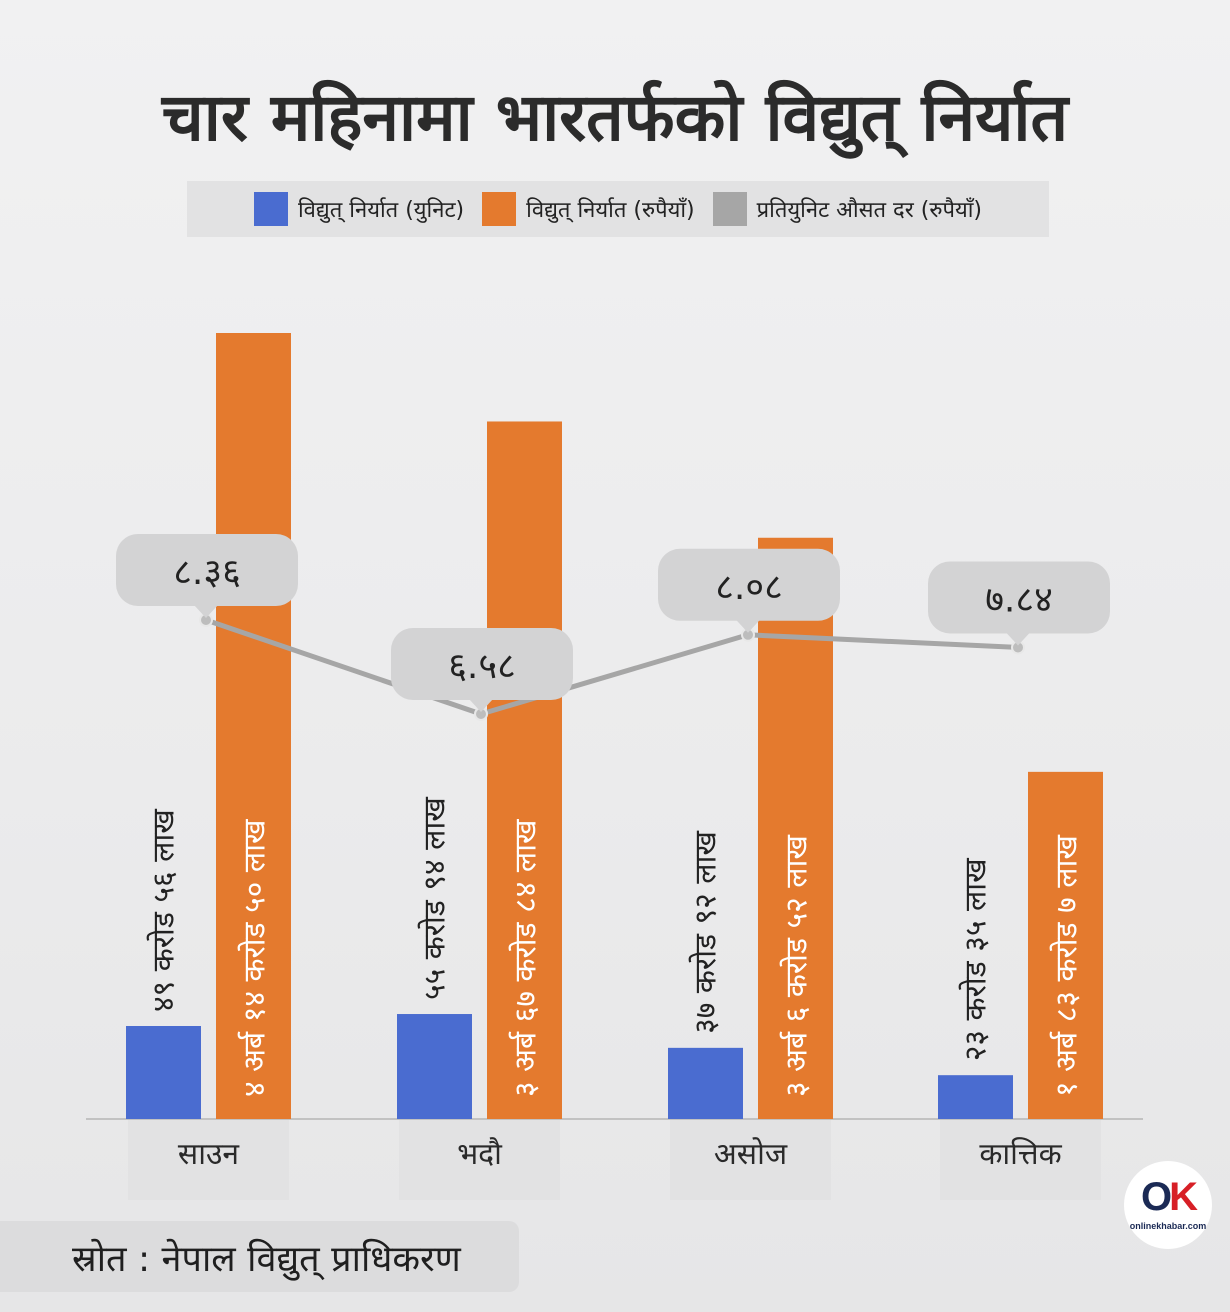 This screenshot has width=1230, height=1312. Describe the element at coordinates (435, 898) in the screenshot. I see `data-label-units: ५५ करोड ९४ लाख` at that location.